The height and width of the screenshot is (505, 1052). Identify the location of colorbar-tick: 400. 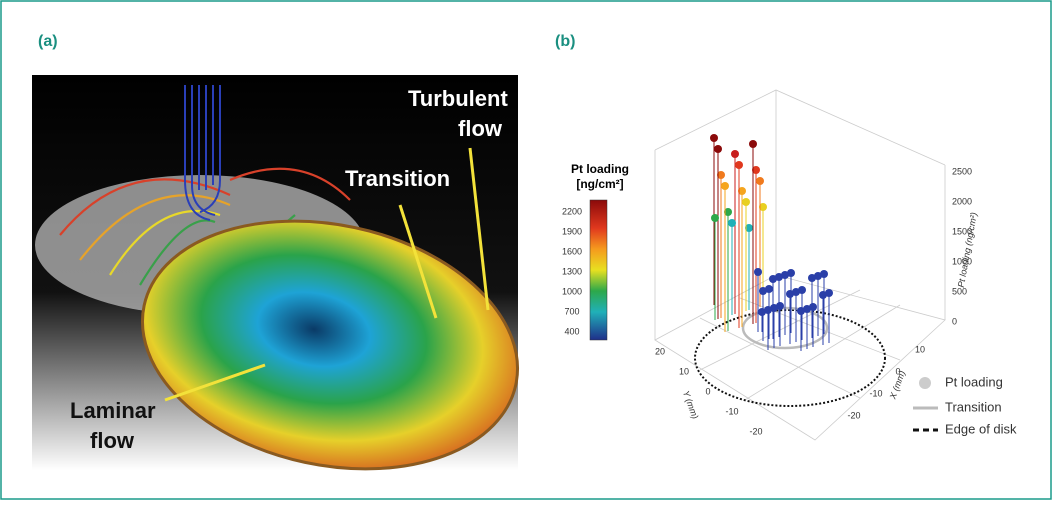
(571, 331).